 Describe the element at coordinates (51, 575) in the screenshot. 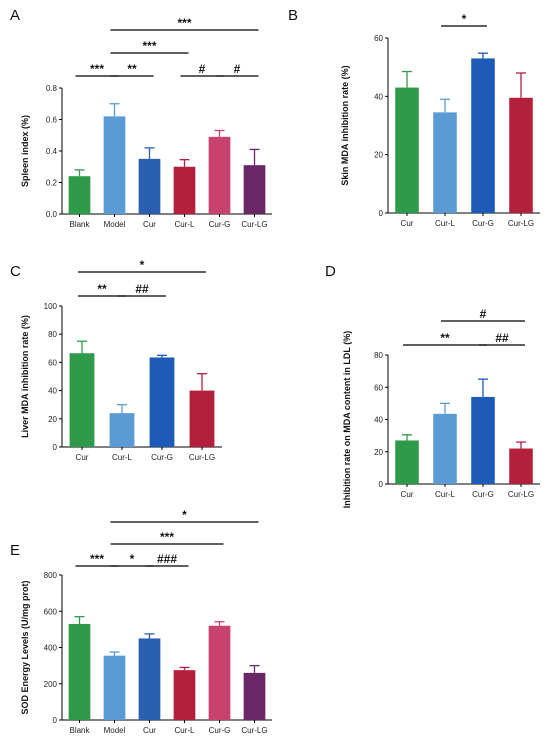

I see `y-tick-label: 800` at that location.